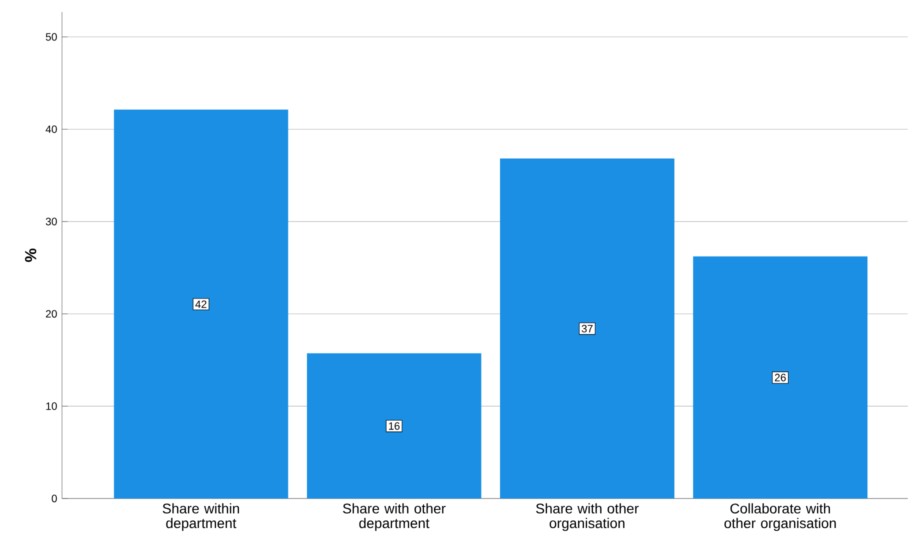 Image resolution: width=908 pixels, height=543 pixels. I want to click on x-tick-label: Collaborate with other organisation, so click(780, 517).